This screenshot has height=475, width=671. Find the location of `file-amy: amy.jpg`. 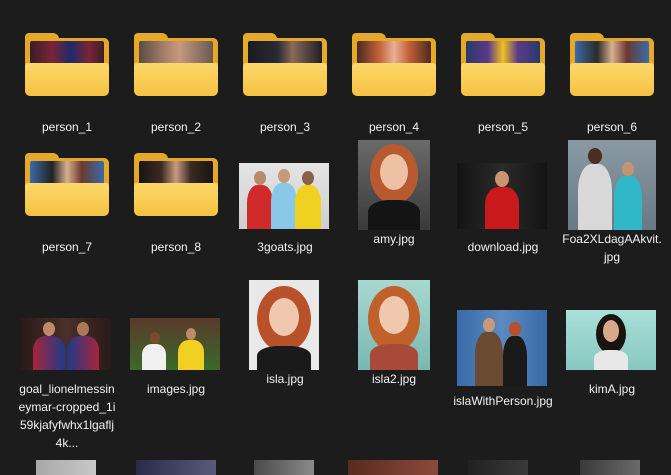

file-amy: amy.jpg is located at coordinates (394, 194).